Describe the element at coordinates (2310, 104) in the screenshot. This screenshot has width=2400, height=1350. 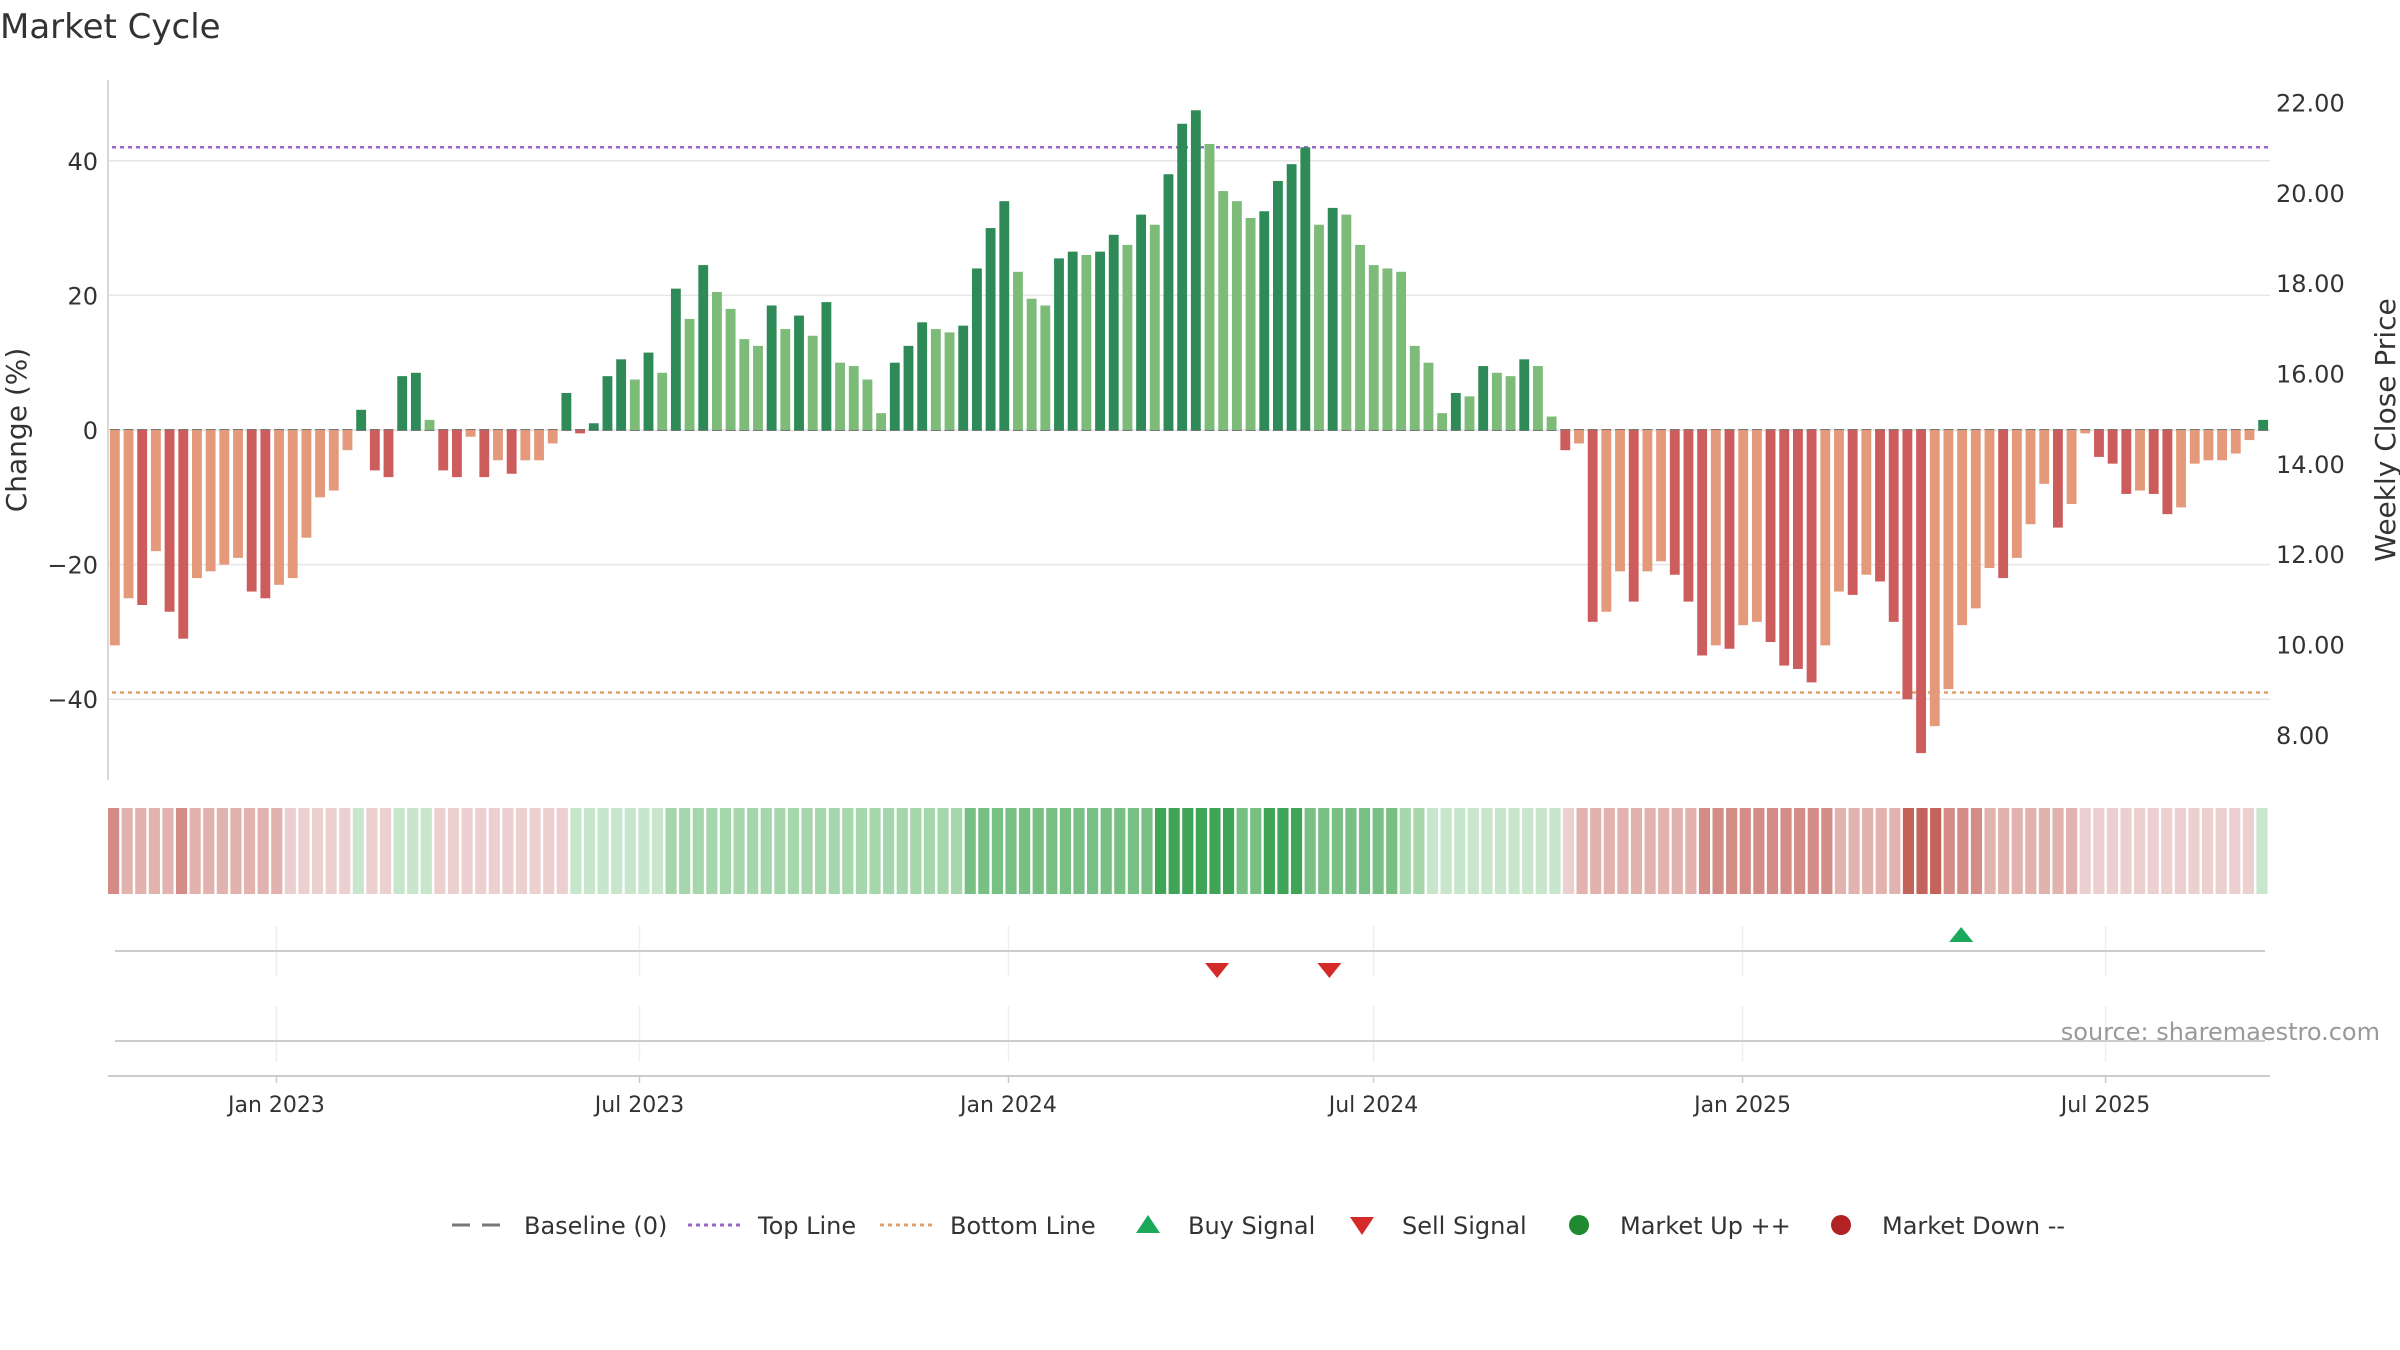
I see `y-right-tick-label: 22.00` at that location.